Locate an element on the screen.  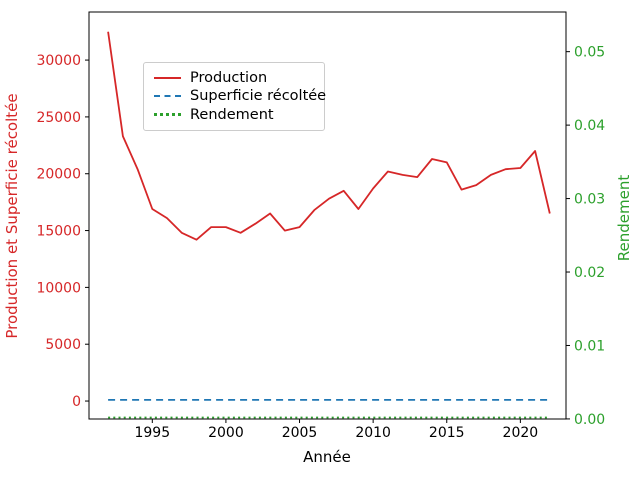
left-y-tick-label: 30000 is located at coordinates (58, 61).